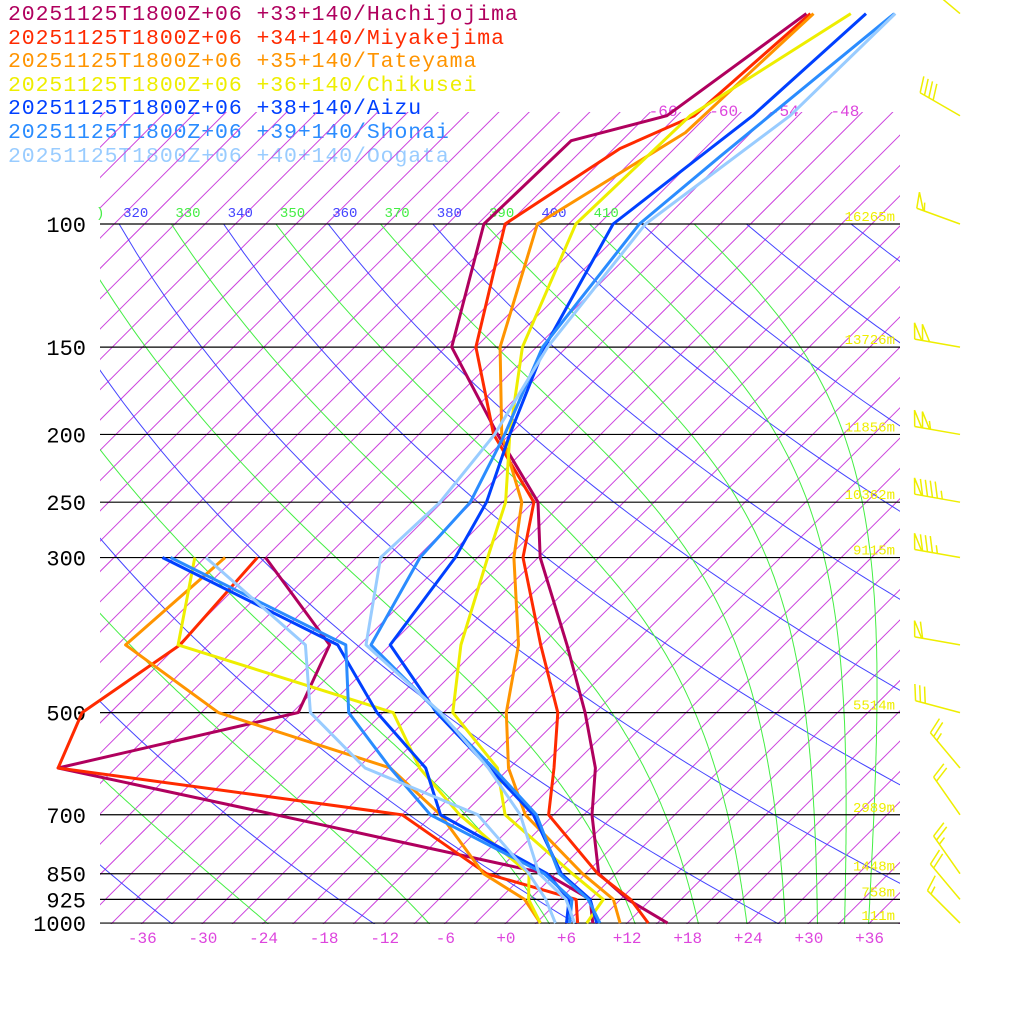 Image resolution: width=1024 pixels, height=1024 pixels. Describe the element at coordinates (870, 428) in the screenshot. I see `height-label: 11856m` at that location.